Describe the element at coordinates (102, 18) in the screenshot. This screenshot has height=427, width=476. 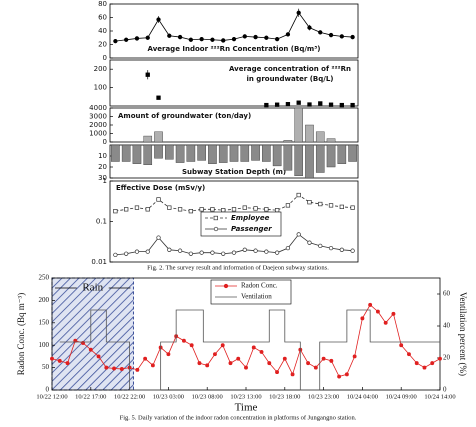
I see `y-tick-label: 60` at that location.